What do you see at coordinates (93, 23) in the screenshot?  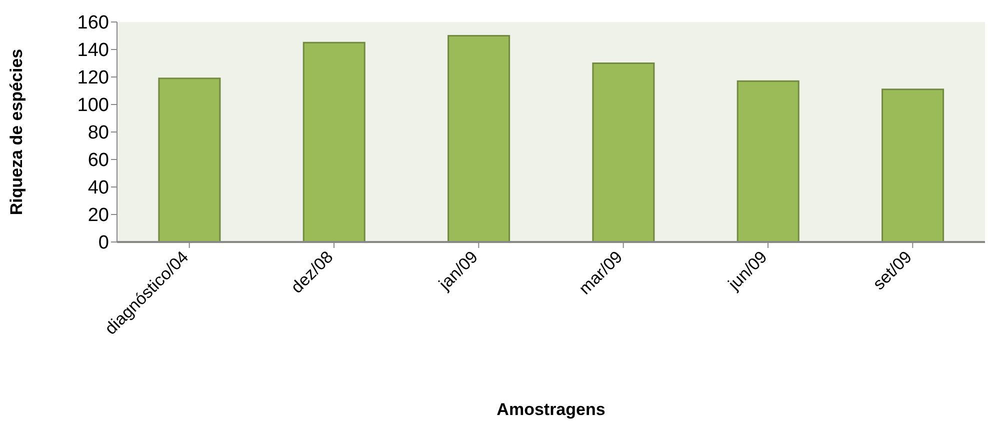 I see `y-tick-label: 160` at bounding box center [93, 23].